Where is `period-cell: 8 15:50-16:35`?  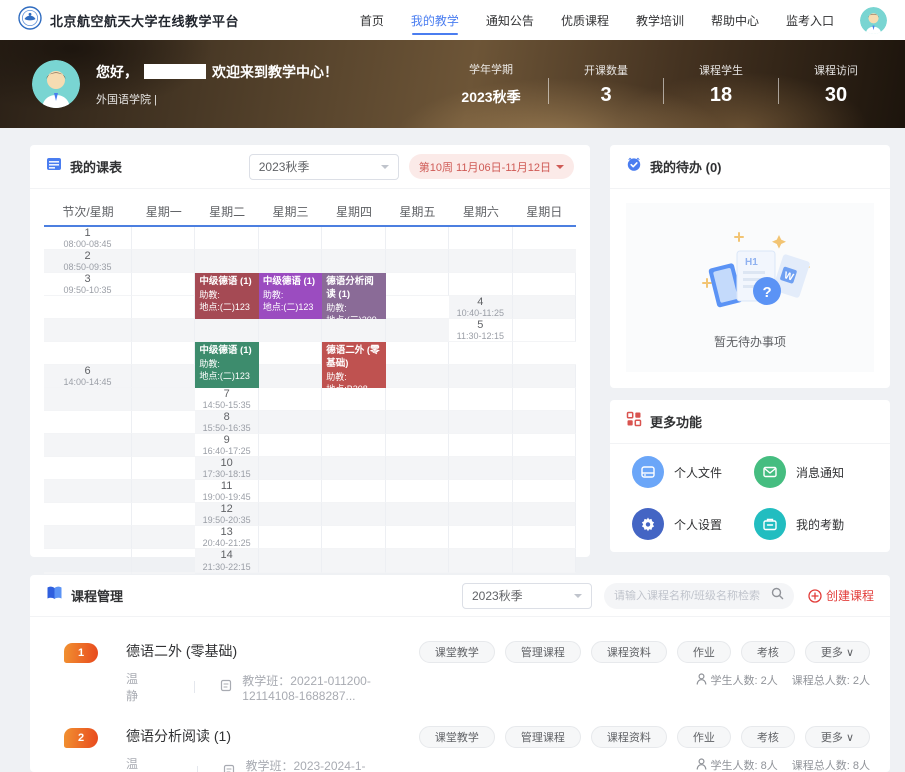 period-cell: 8 15:50-16:35 is located at coordinates (227, 422).